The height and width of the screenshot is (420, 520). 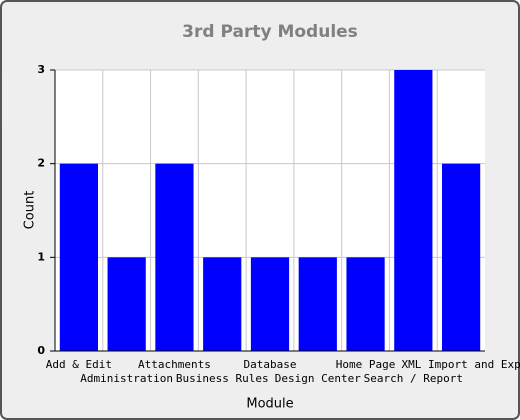 What do you see at coordinates (413, 378) in the screenshot?
I see `x-tick-label: Search / Report` at bounding box center [413, 378].